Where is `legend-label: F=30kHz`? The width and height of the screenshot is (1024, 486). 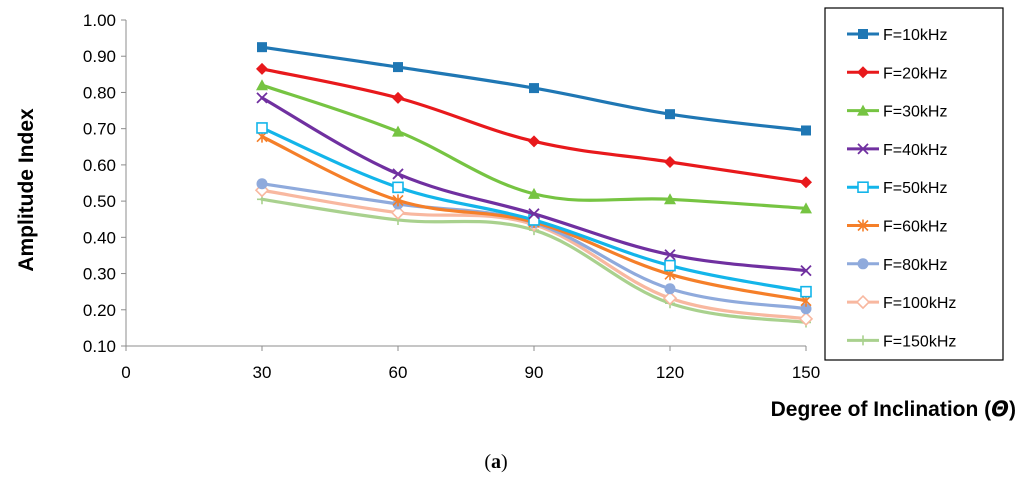
legend-label: F=30kHz is located at coordinates (915, 112).